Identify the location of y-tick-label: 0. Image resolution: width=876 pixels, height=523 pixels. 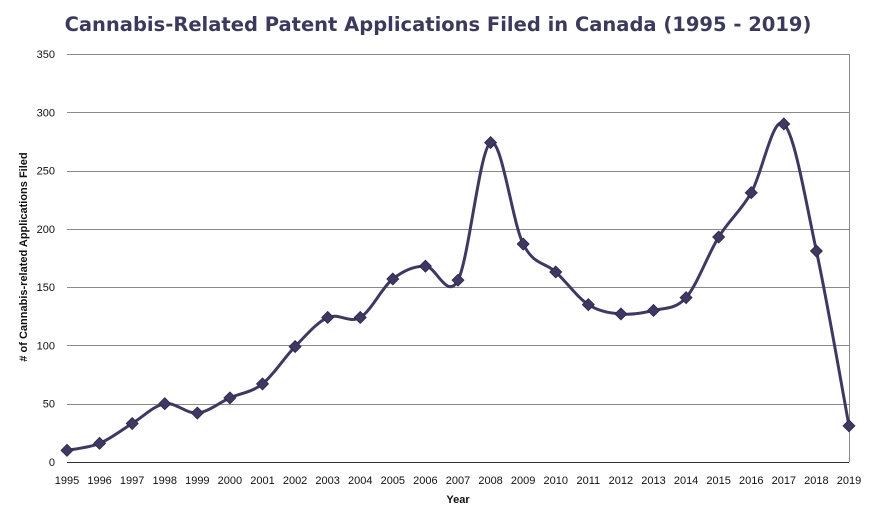
(52, 463).